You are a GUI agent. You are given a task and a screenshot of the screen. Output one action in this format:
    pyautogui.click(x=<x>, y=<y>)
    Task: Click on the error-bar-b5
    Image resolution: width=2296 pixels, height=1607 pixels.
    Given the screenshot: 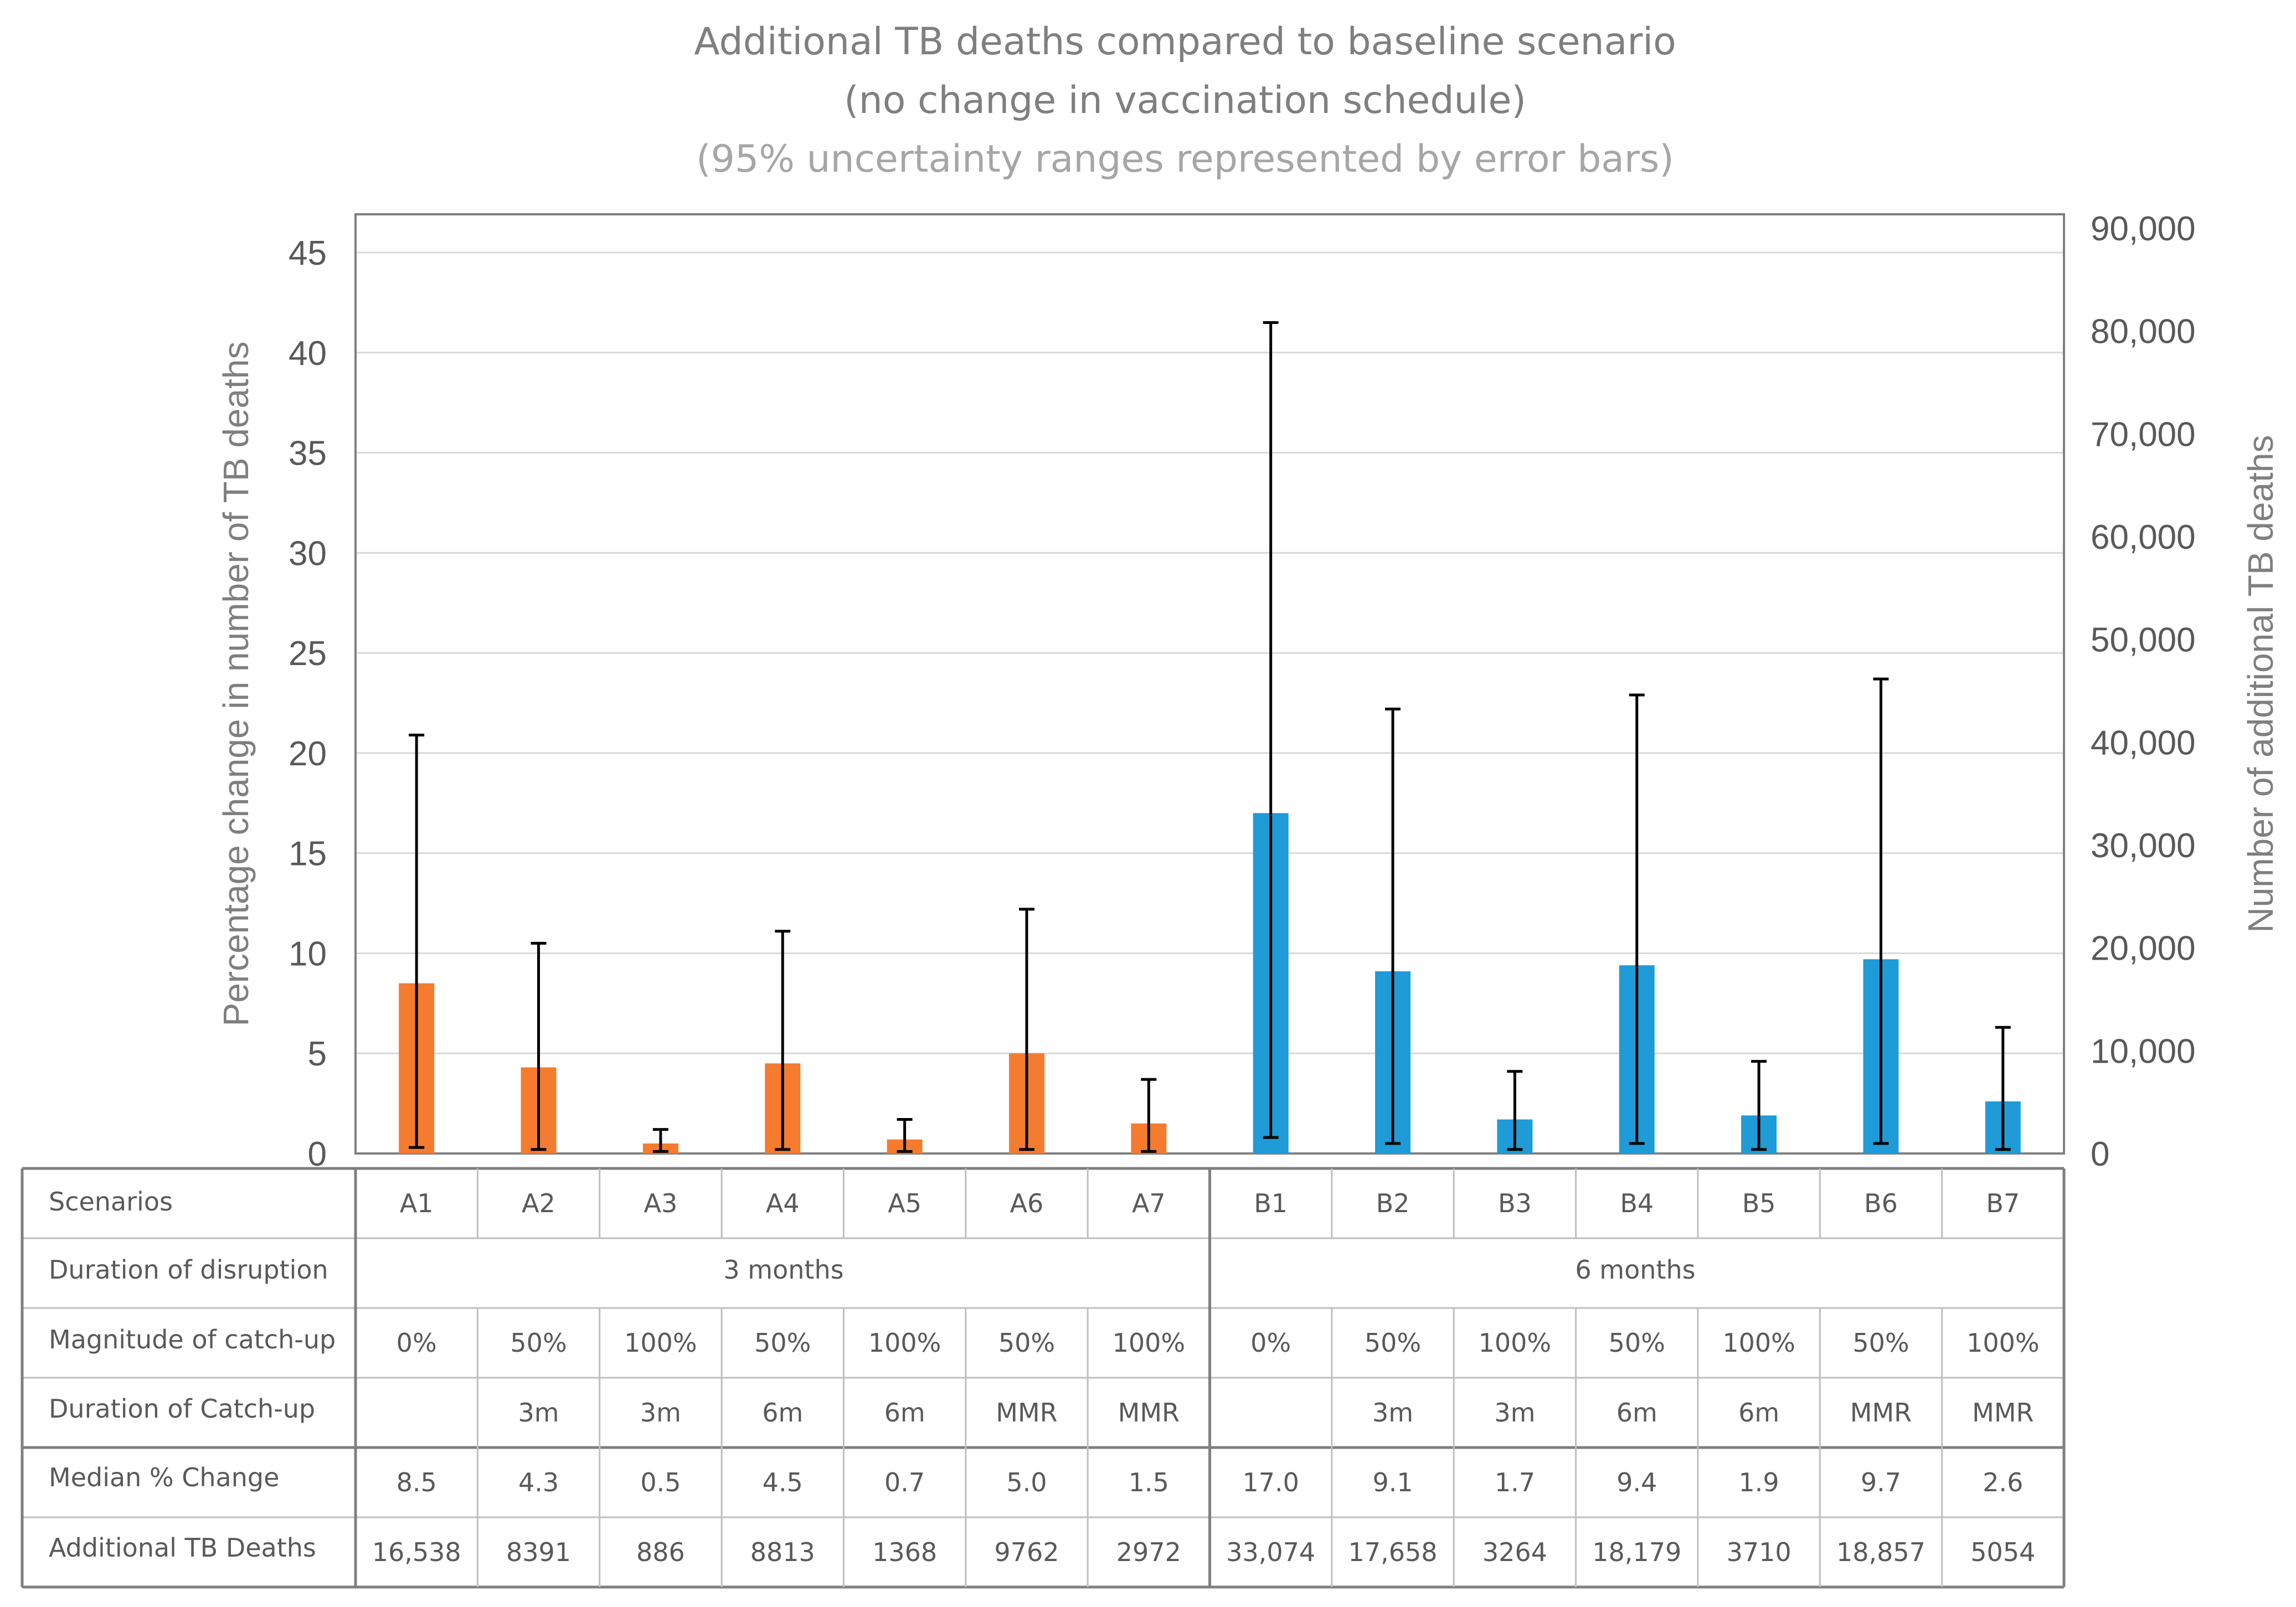 What is the action you would take?
    pyautogui.click(x=1759, y=1105)
    